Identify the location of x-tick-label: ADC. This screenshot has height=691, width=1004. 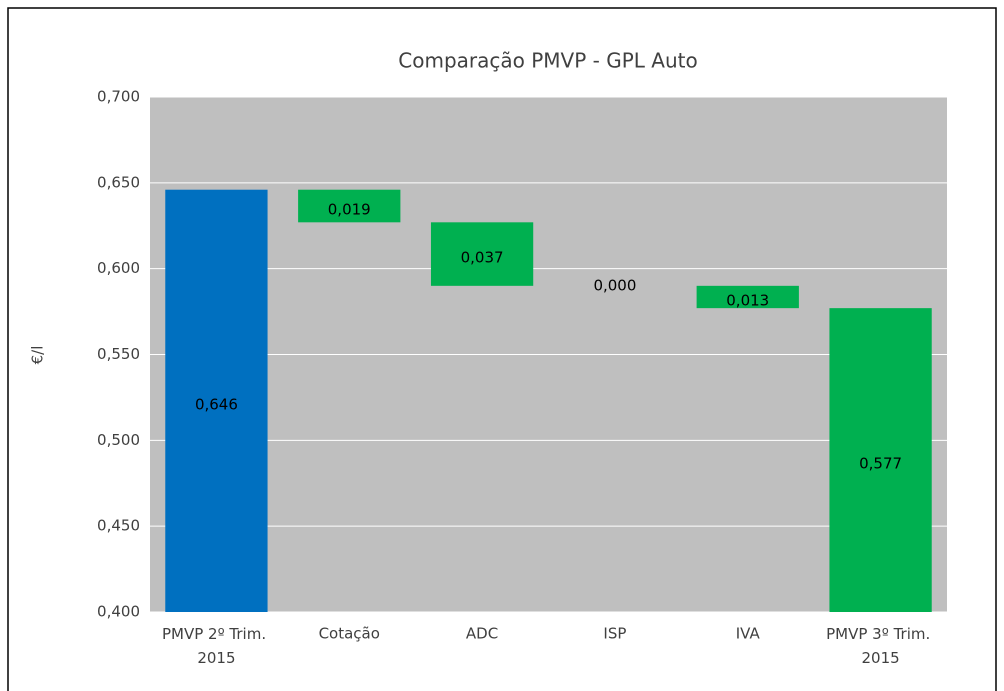
(482, 634).